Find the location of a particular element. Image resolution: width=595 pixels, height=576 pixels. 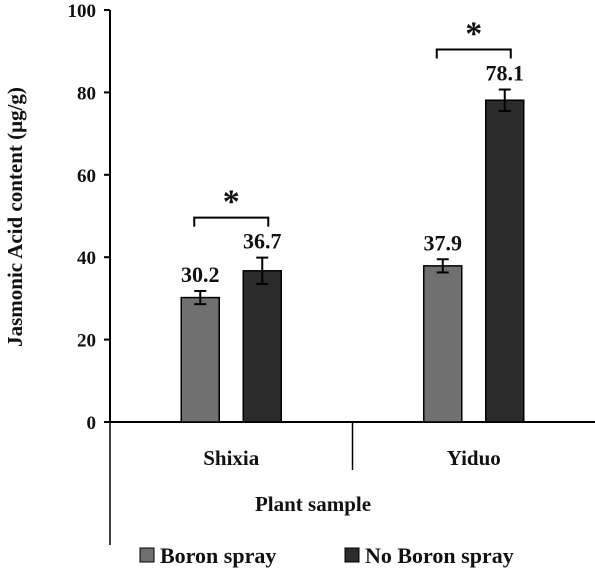

legend-label: No Boron spray is located at coordinates (439, 555).